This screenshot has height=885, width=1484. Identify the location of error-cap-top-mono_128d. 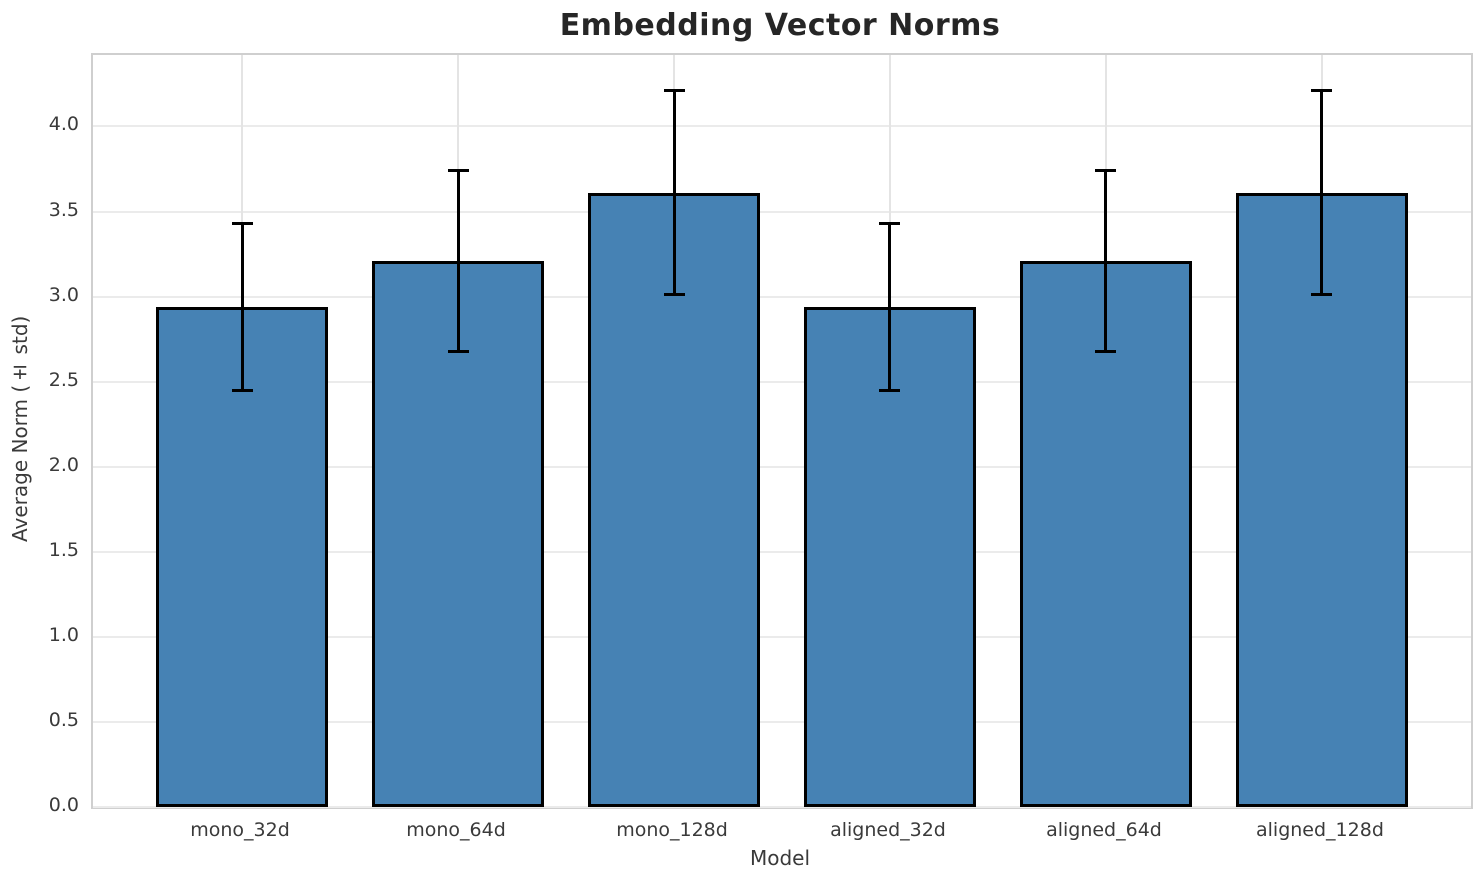
(674, 91).